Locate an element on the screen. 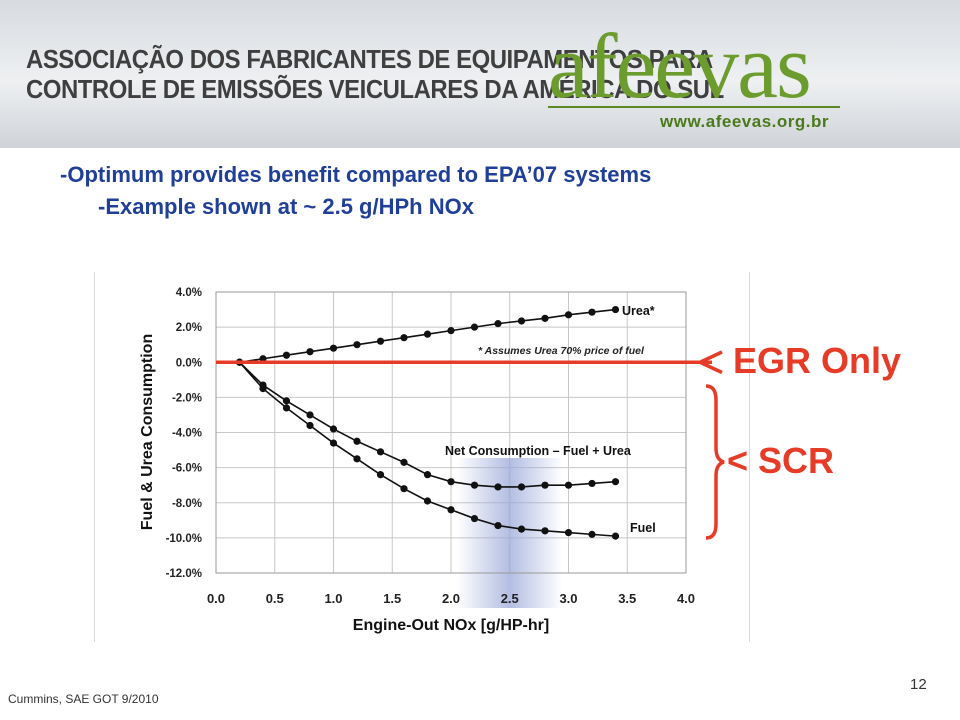 This screenshot has height=720, width=960. bullet-point-2: -Example shown at ~ 2.5 g/HPh NOx is located at coordinates (286, 206).